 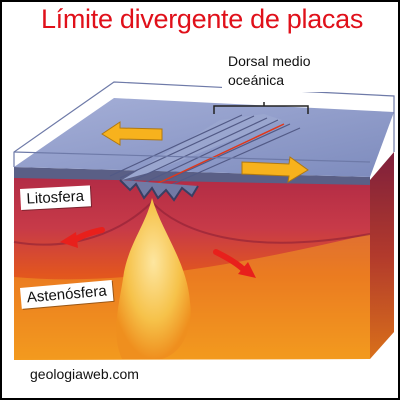 I want to click on mid-ocean-ridge, so click(x=202, y=147).